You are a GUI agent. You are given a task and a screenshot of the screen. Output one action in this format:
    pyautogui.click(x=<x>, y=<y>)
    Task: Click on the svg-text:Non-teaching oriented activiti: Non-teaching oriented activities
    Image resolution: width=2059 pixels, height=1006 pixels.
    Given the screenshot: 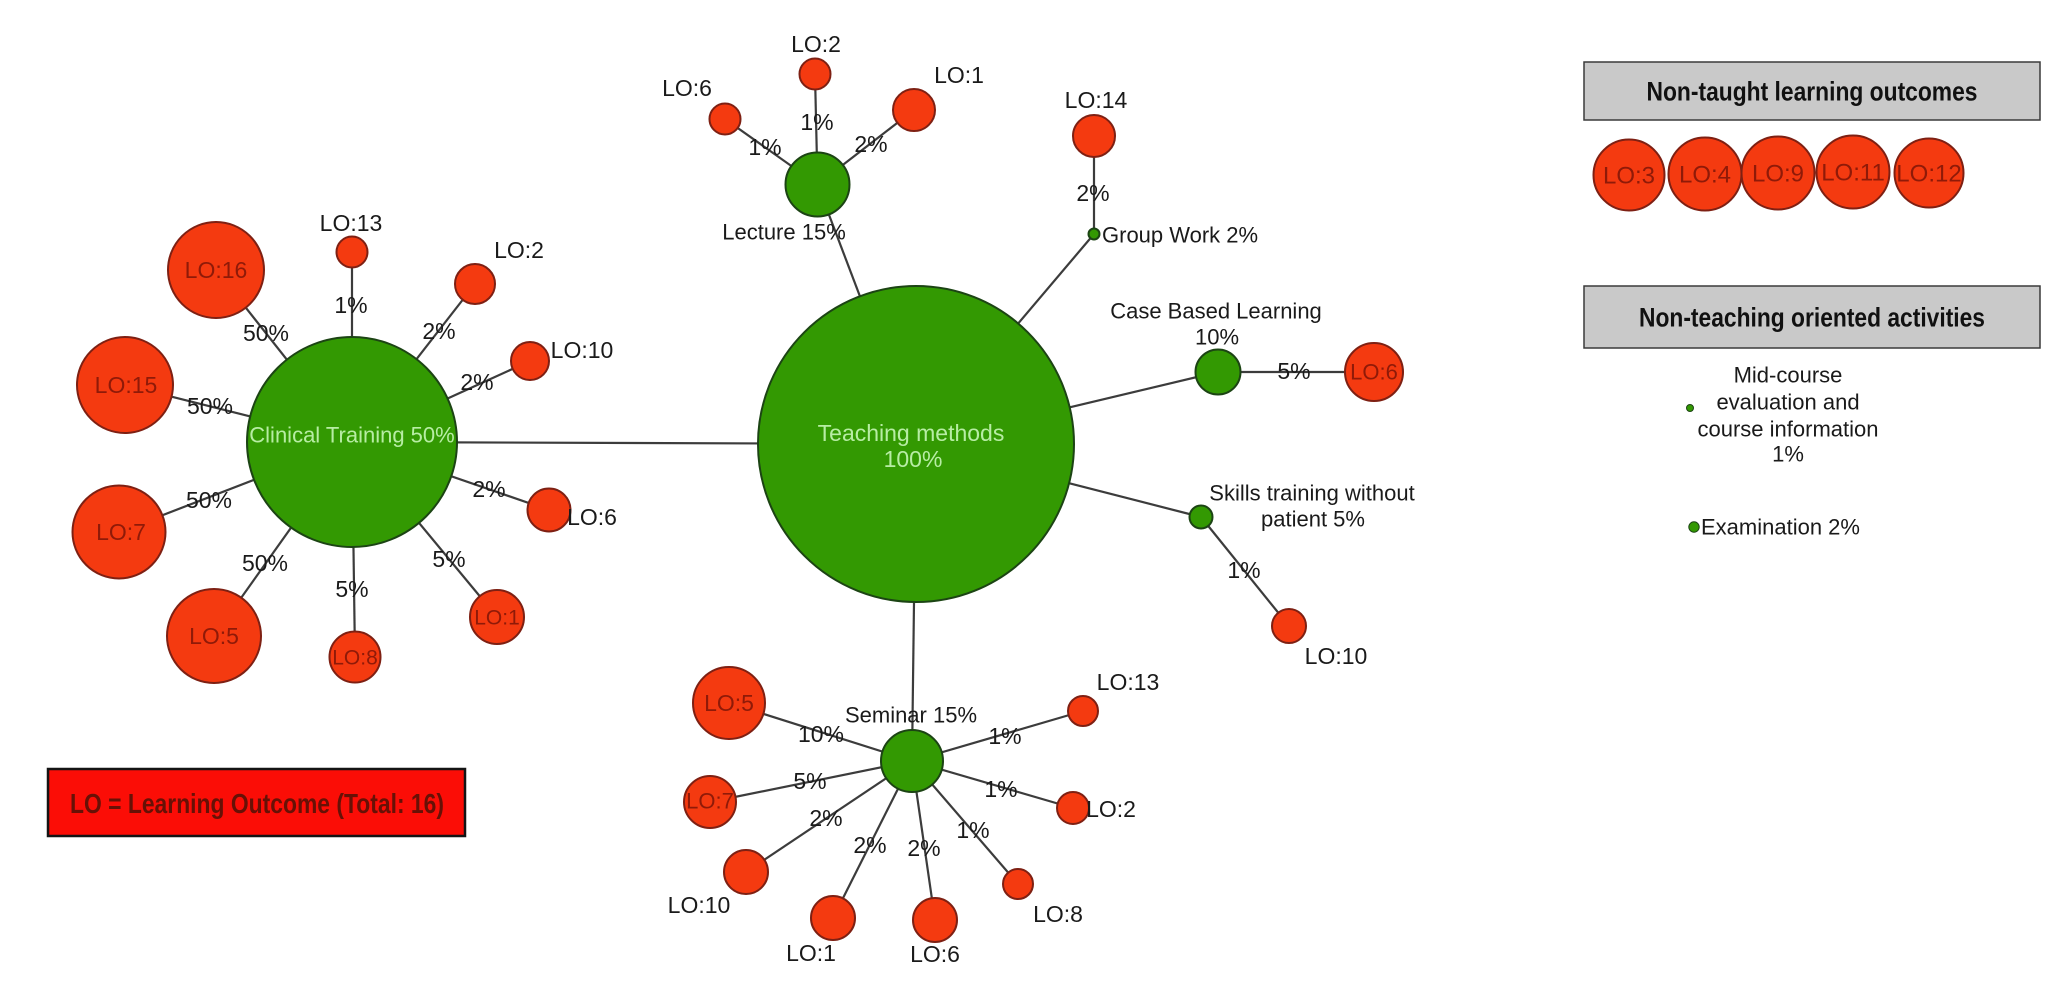 What is the action you would take?
    pyautogui.click(x=1812, y=317)
    